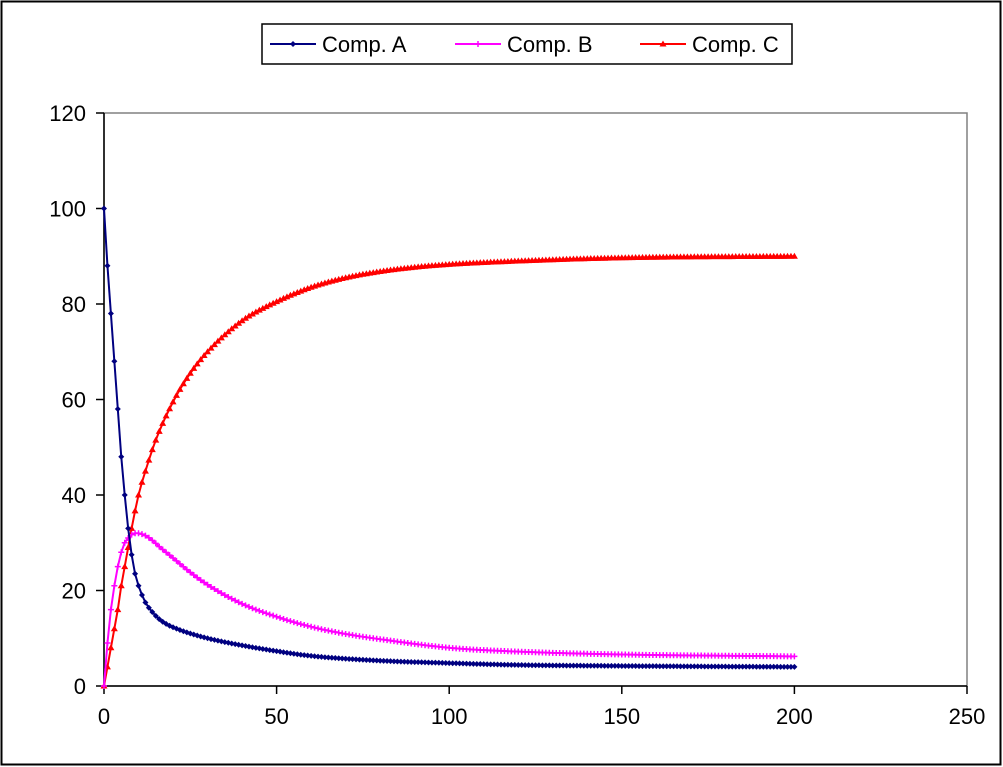 The width and height of the screenshot is (1003, 767). Describe the element at coordinates (276, 716) in the screenshot. I see `x-tick-label: 50` at that location.